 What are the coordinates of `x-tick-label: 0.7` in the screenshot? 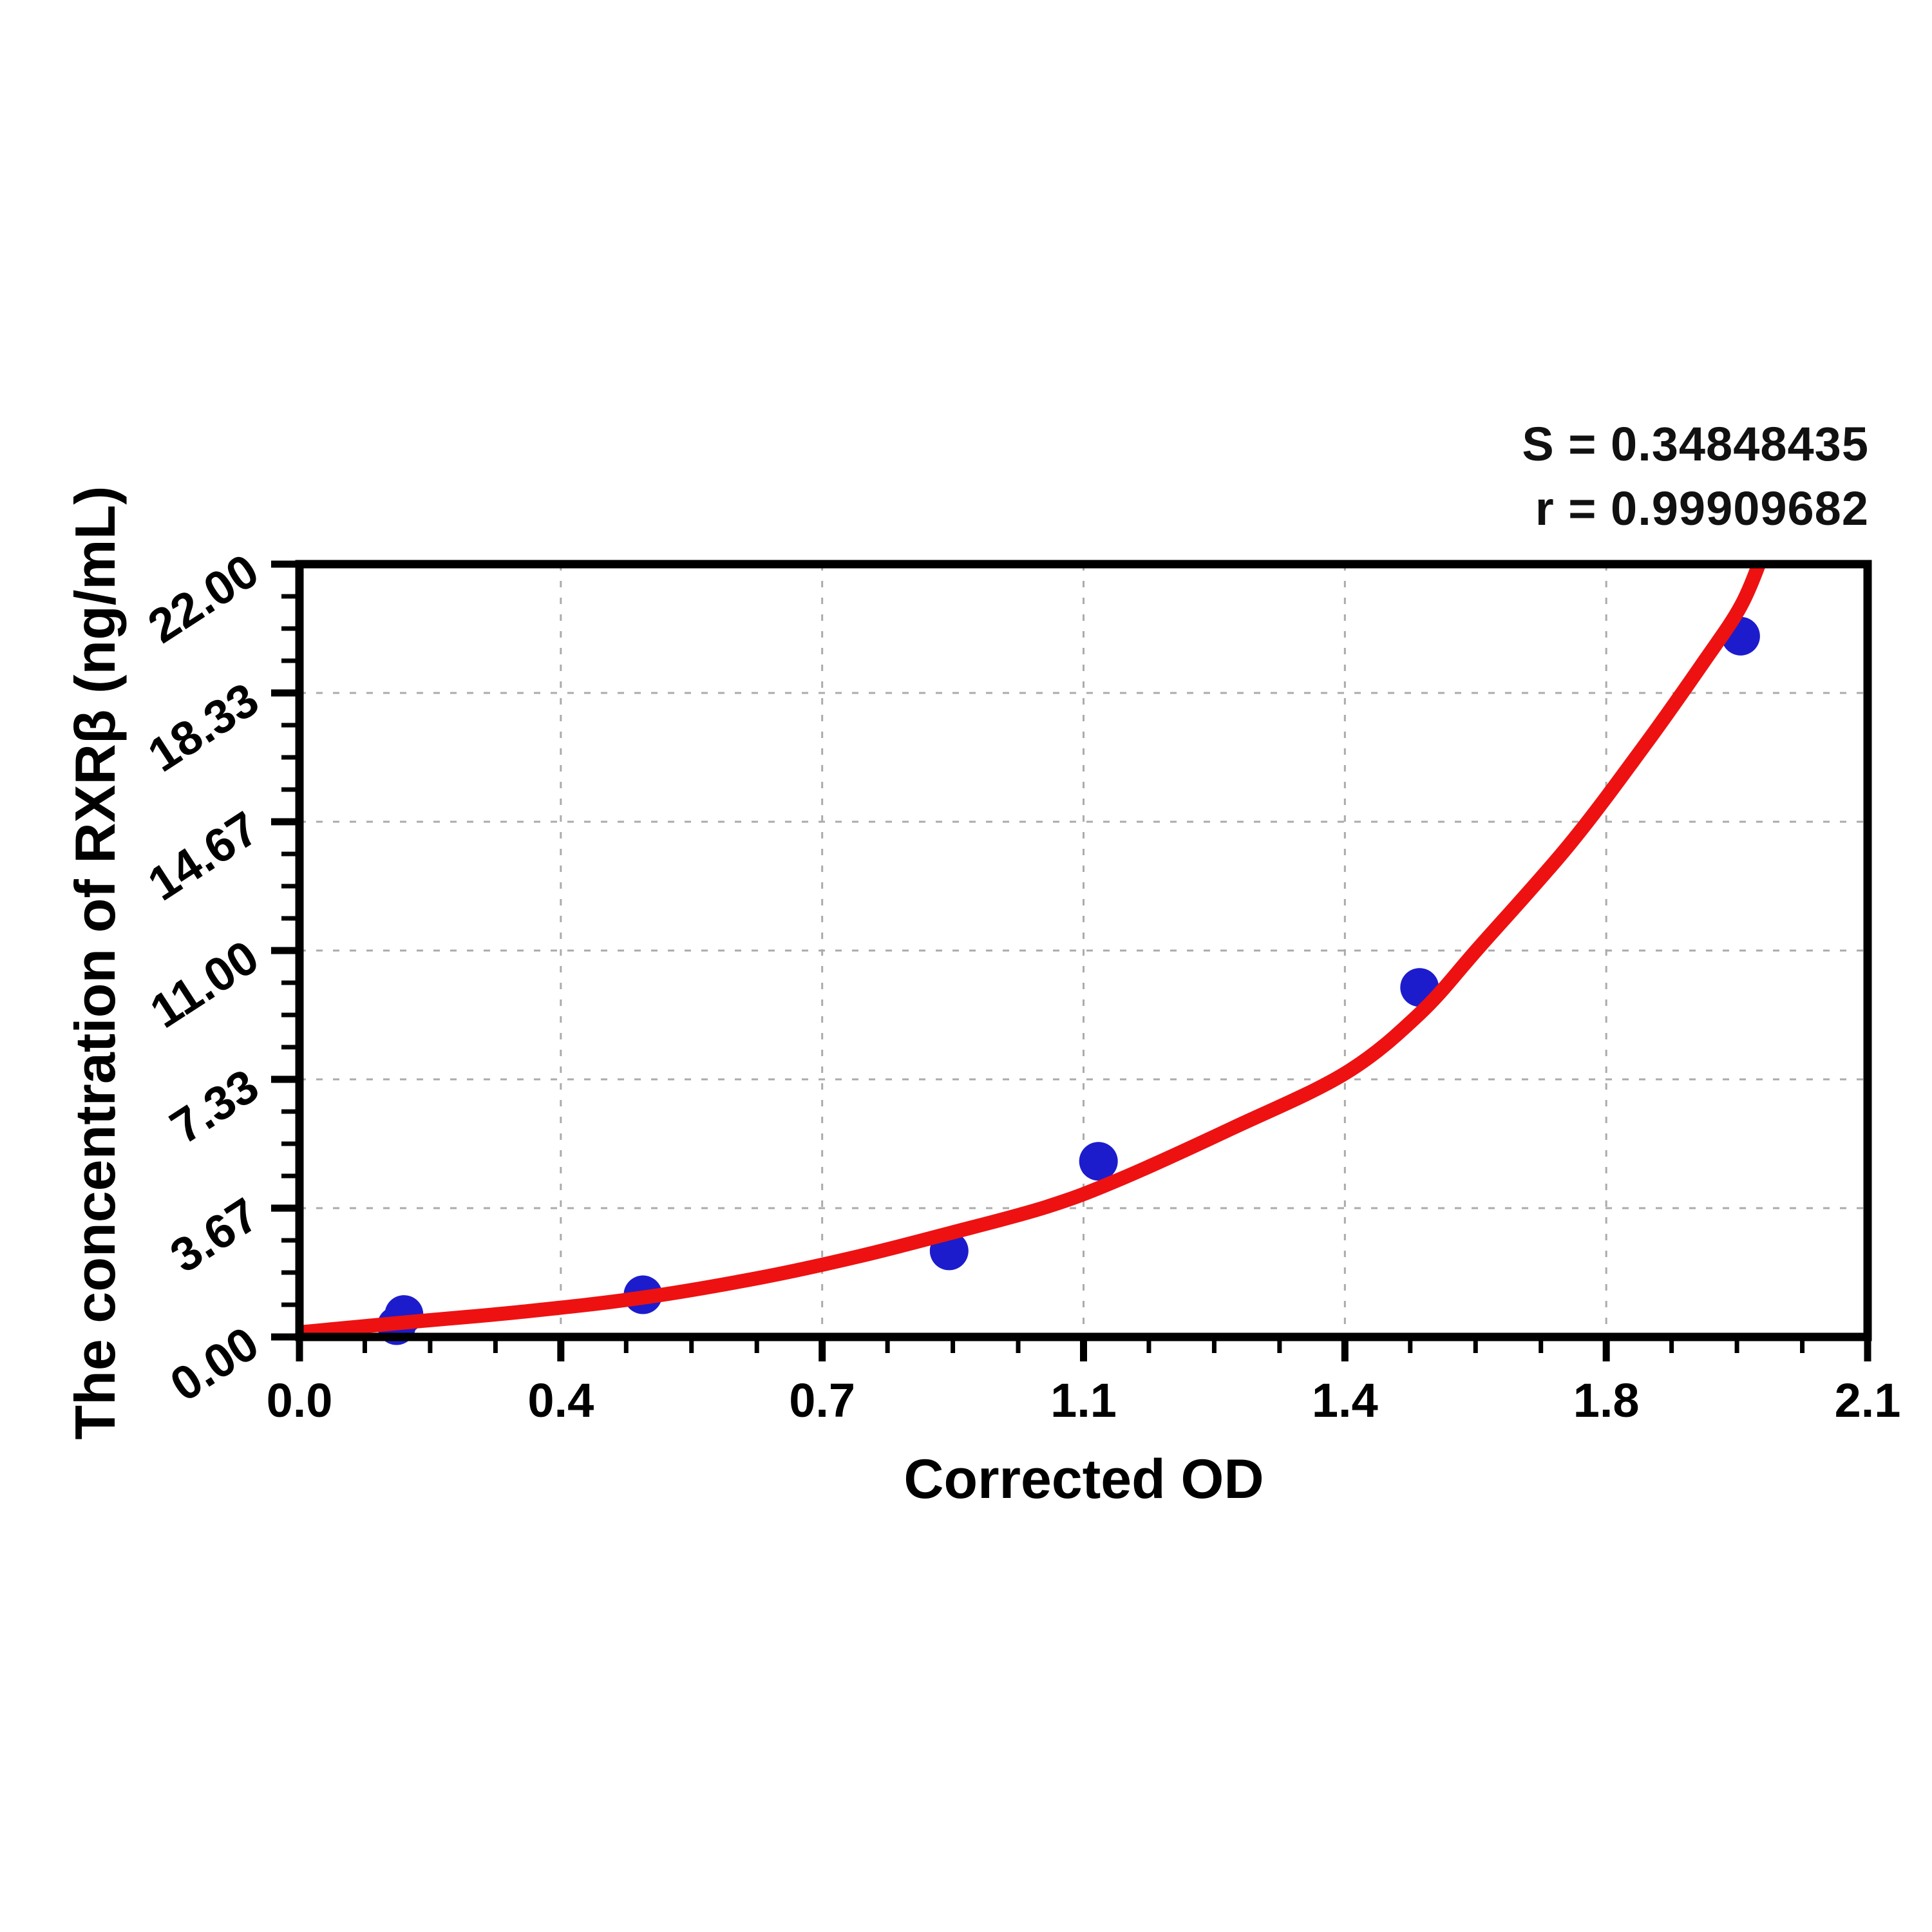 It's located at (822, 1401).